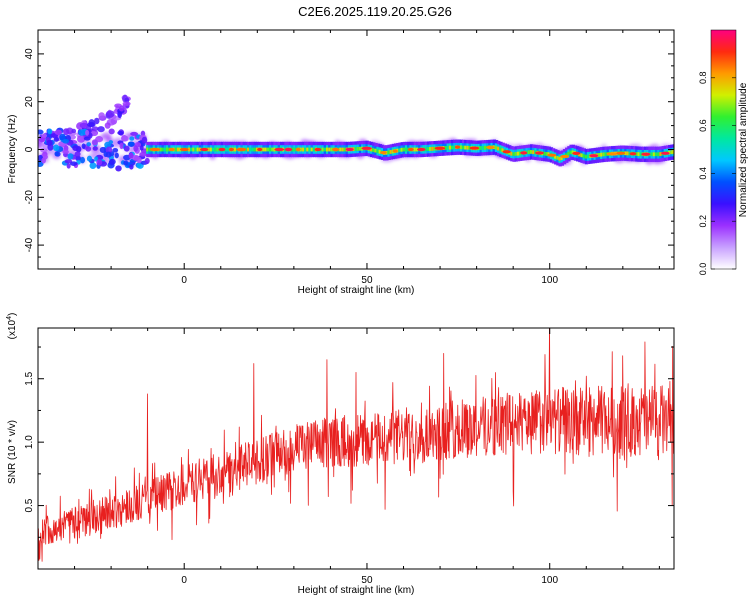  I want to click on snr-x-label: Height of straight line (km), so click(356, 590).